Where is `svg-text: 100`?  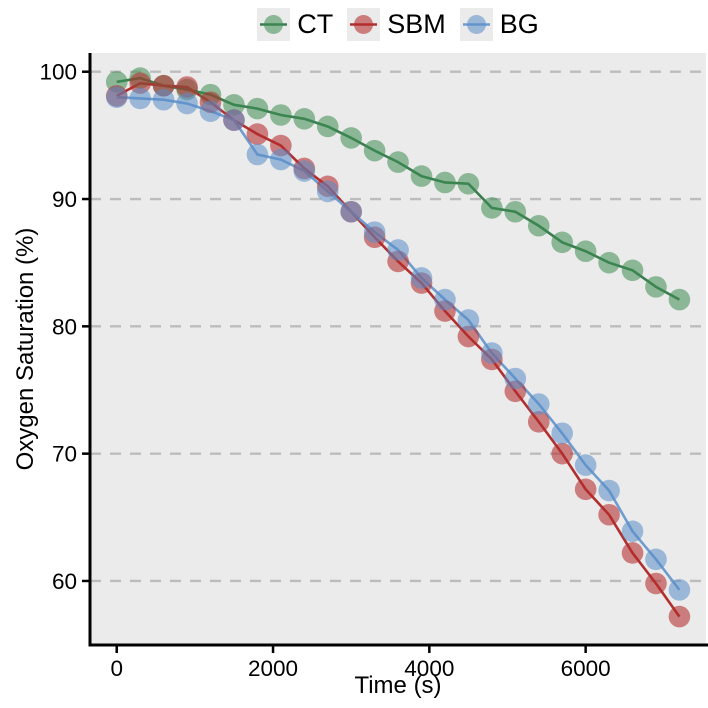 svg-text: 100 is located at coordinates (58, 72).